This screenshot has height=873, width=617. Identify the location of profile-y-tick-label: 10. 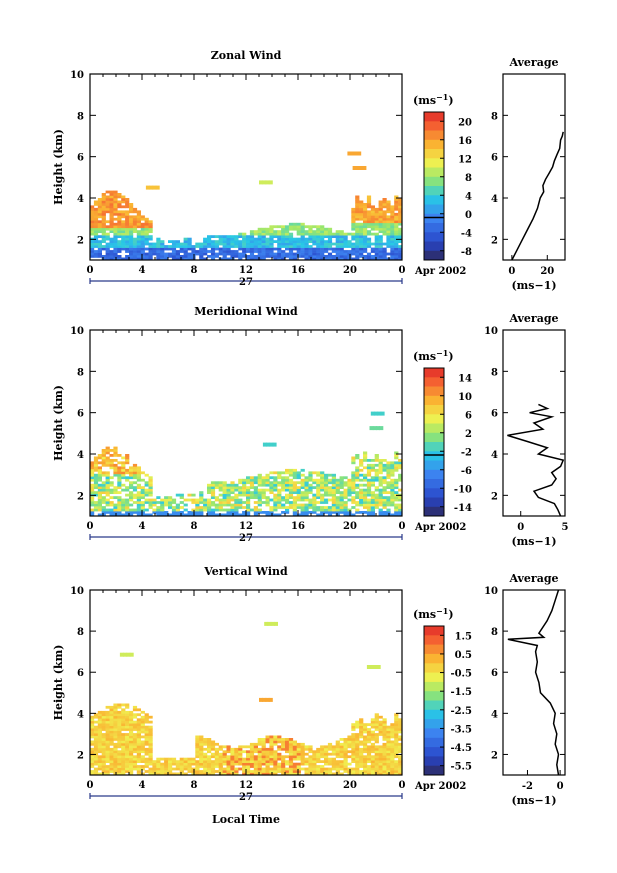
(491, 331).